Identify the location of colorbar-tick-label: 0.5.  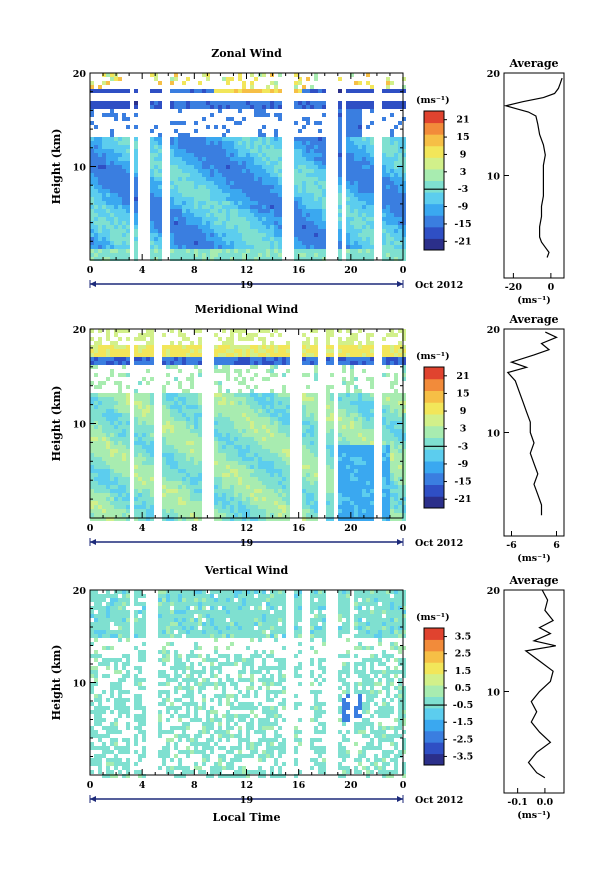
(463, 688).